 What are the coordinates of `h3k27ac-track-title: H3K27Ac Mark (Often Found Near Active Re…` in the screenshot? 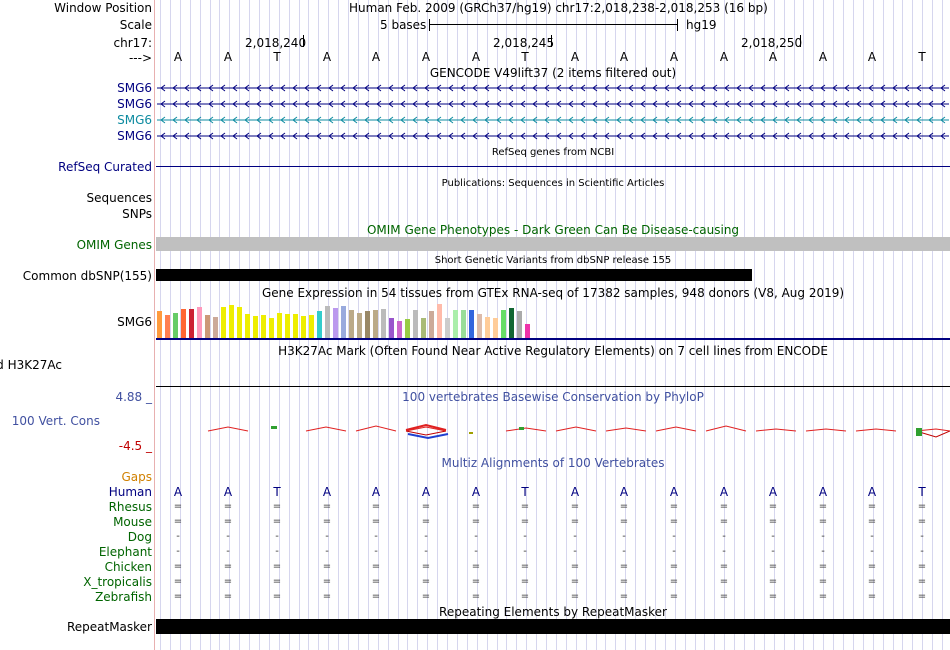 It's located at (553, 351).